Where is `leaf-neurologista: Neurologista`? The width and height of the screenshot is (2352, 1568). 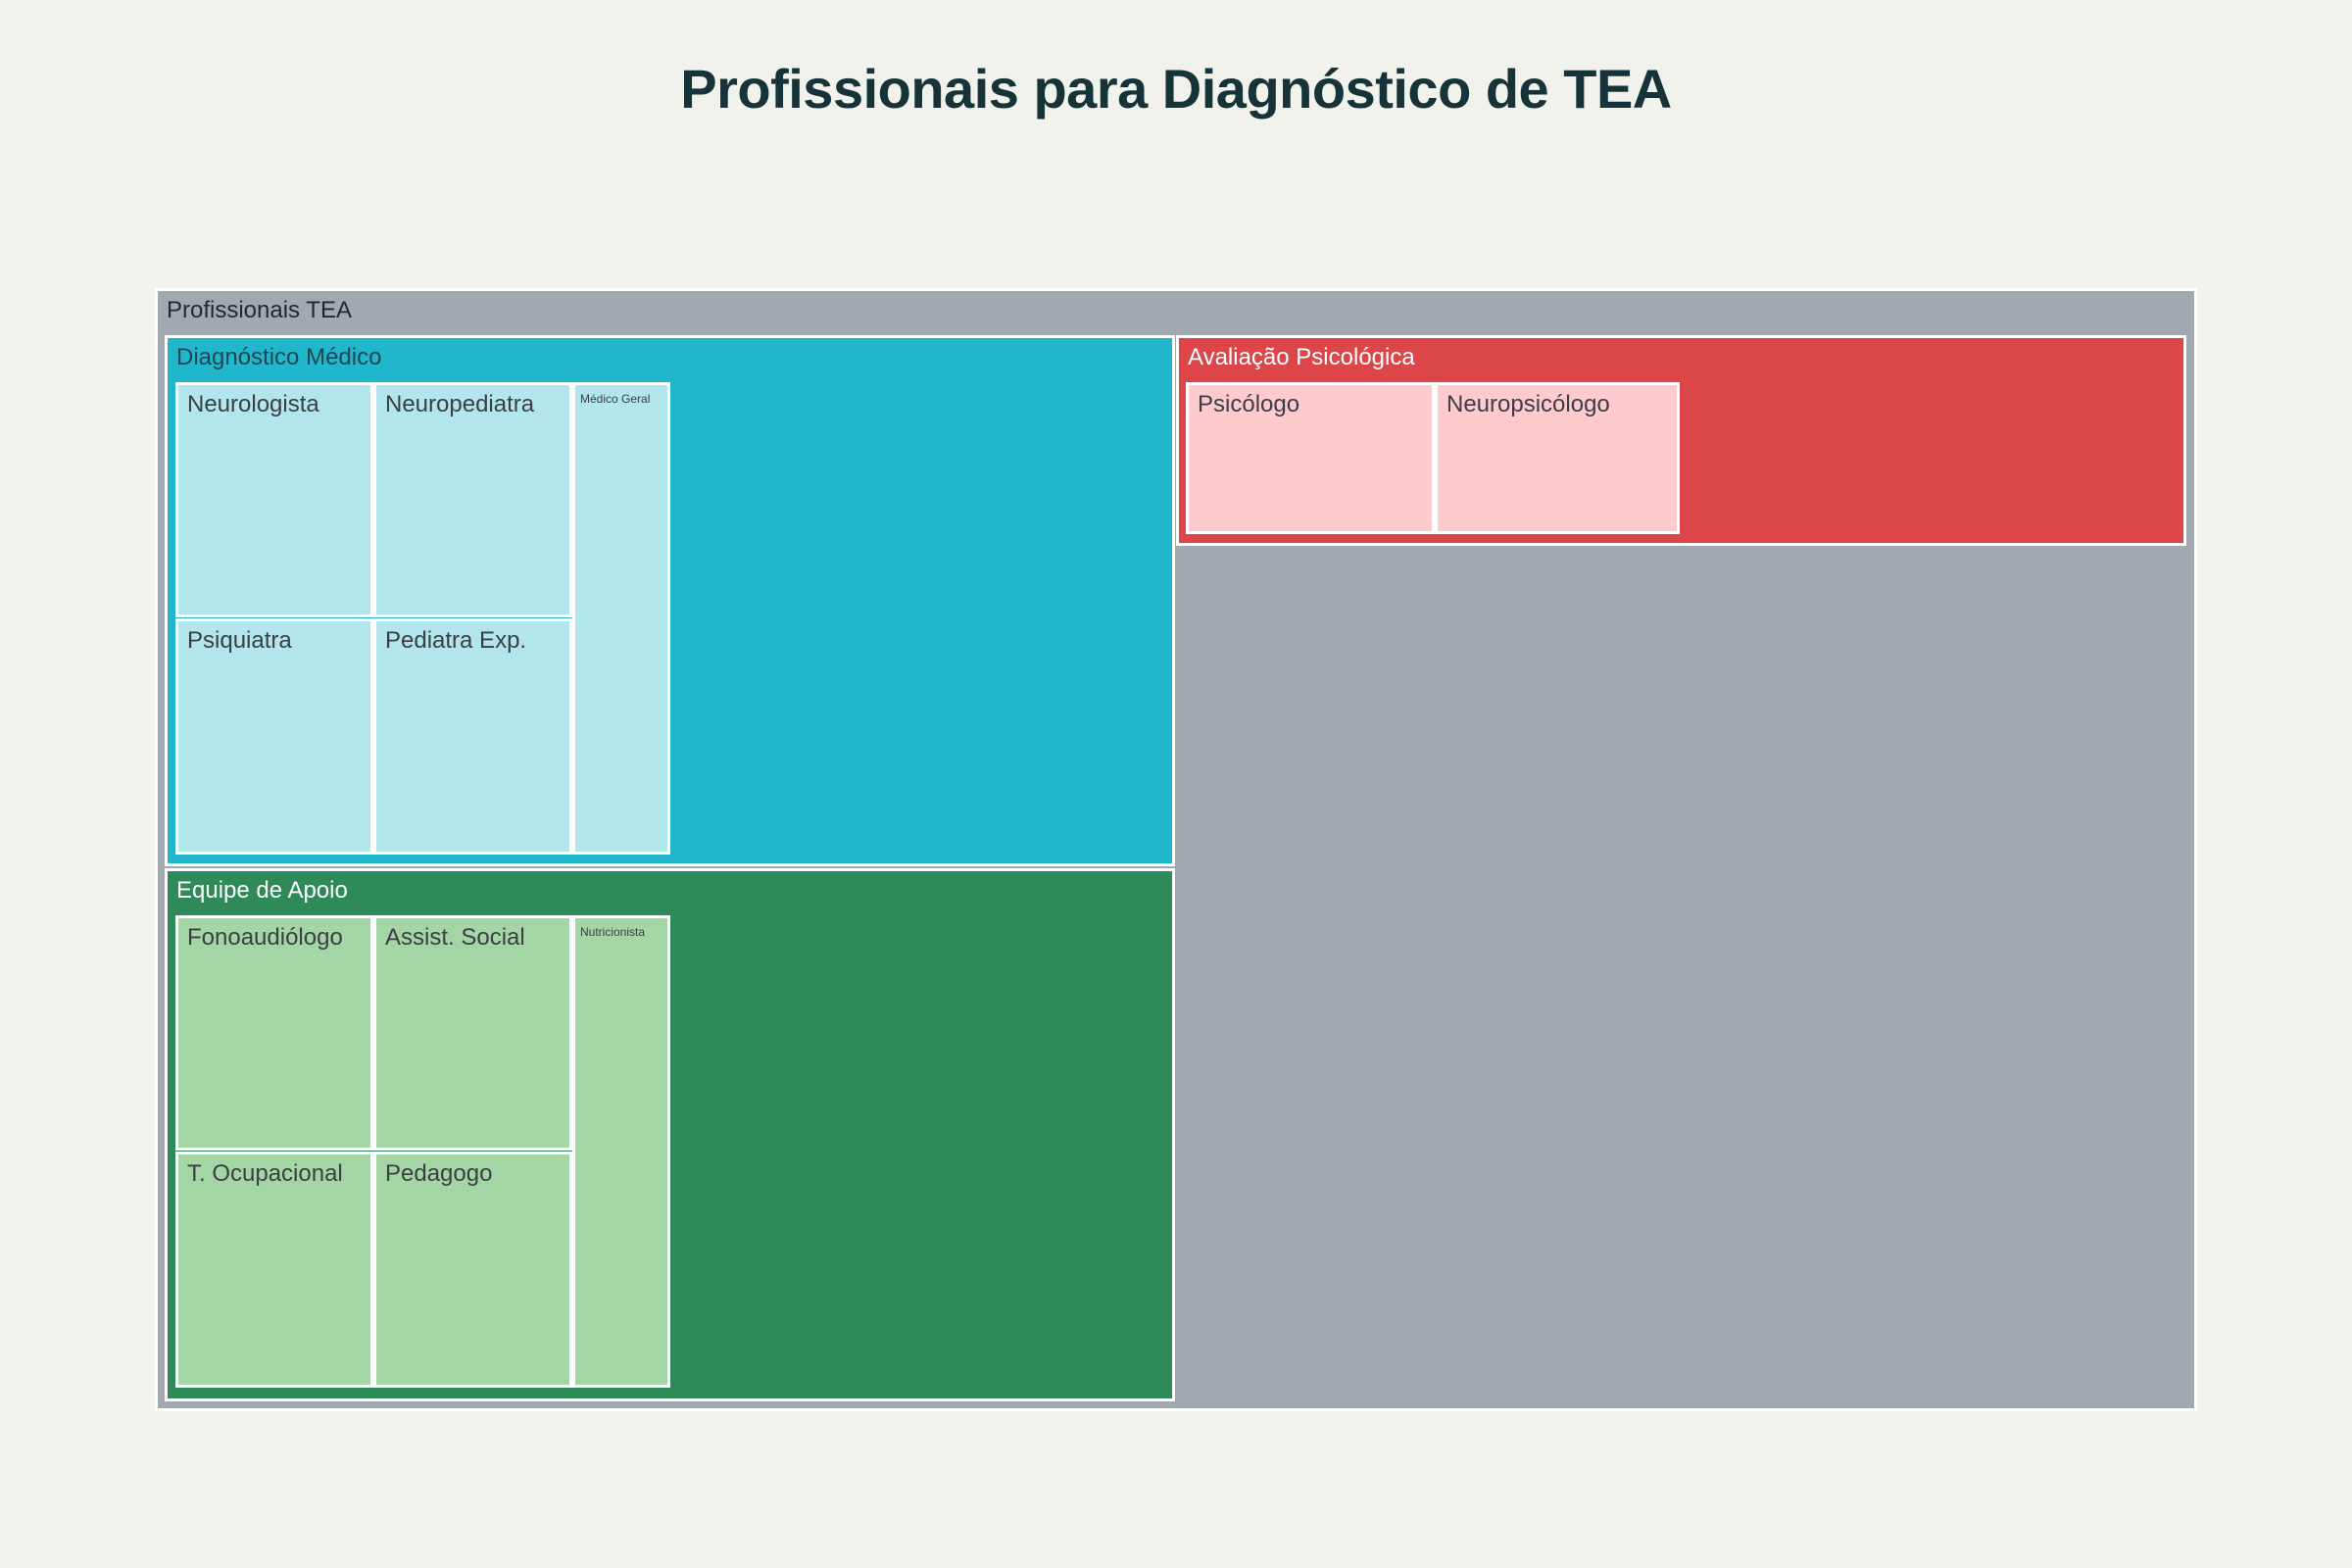 leaf-neurologista: Neurologista is located at coordinates (274, 499).